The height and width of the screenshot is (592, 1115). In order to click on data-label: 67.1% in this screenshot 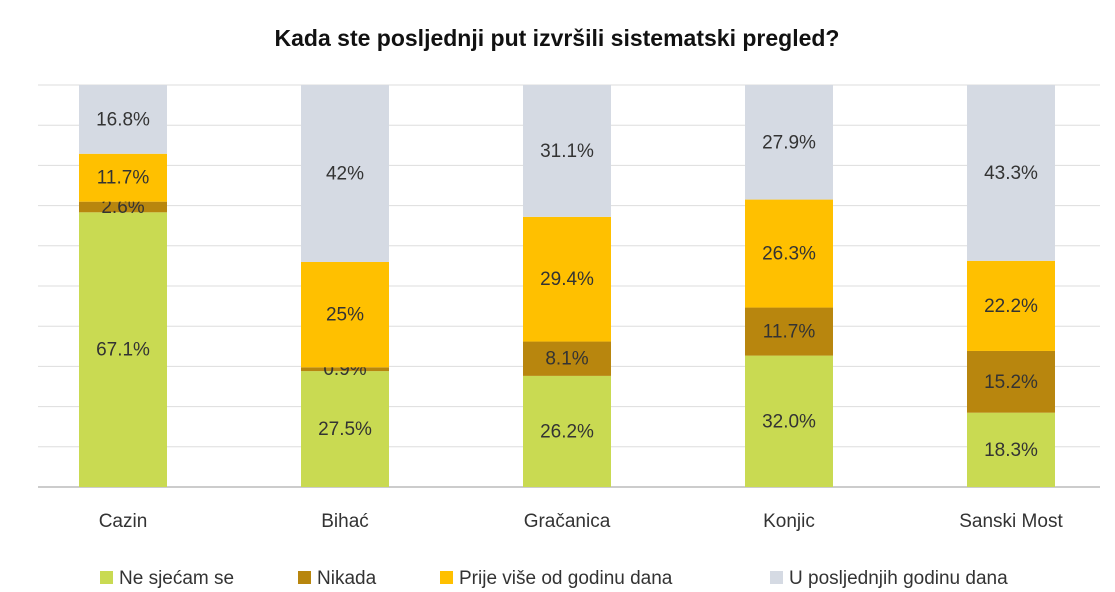, I will do `click(123, 350)`.